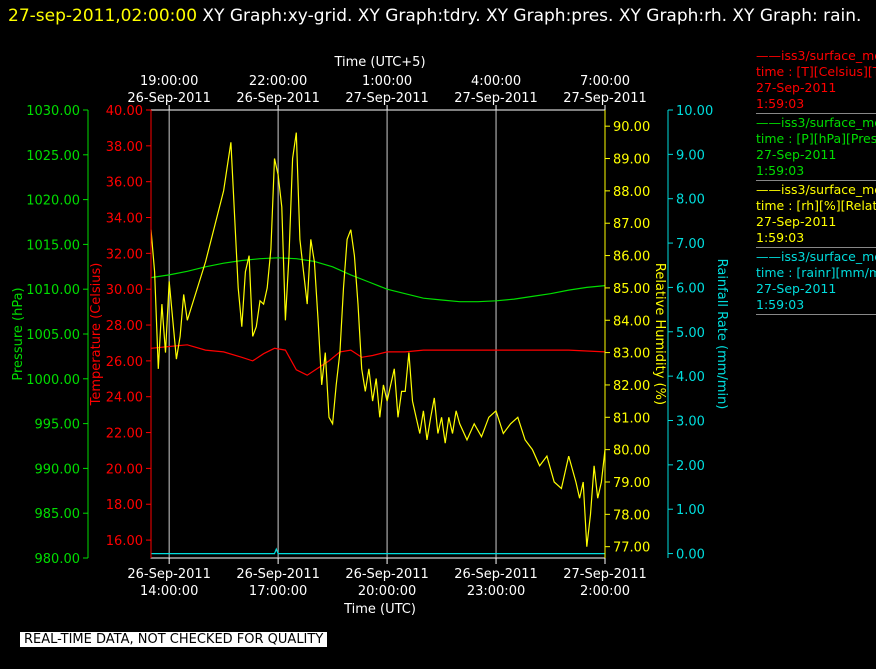 This screenshot has width=876, height=669. Describe the element at coordinates (169, 591) in the screenshot. I see `x-tick-time: 14:00:00` at that location.